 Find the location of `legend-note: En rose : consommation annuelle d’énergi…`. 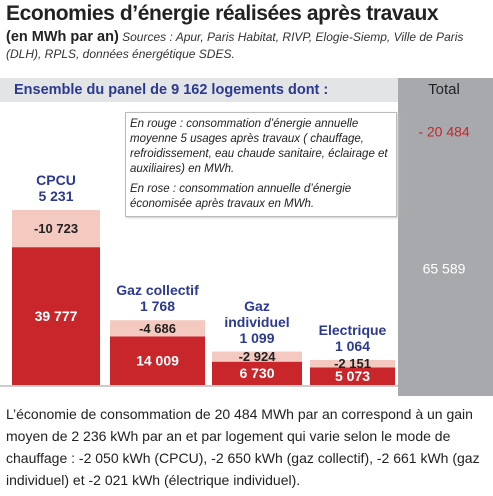

legend-note: En rose : consommation annuelle d’énergi… is located at coordinates (241, 196).